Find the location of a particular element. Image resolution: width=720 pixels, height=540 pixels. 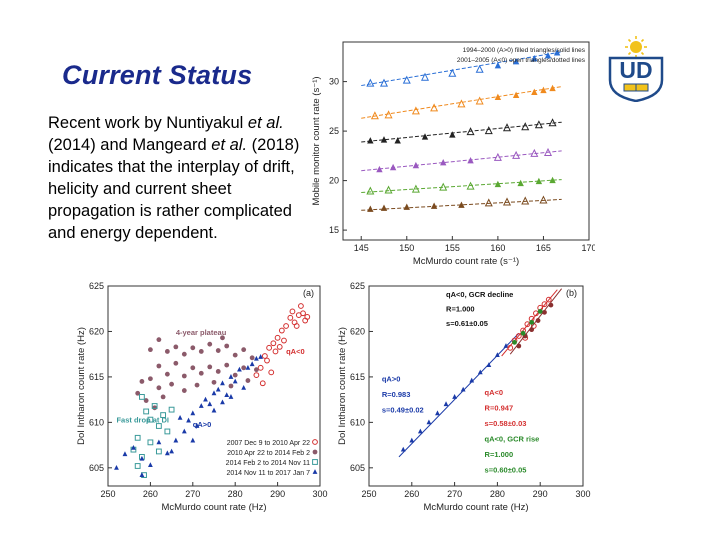

sun-icon is located at coordinates (636, 47).